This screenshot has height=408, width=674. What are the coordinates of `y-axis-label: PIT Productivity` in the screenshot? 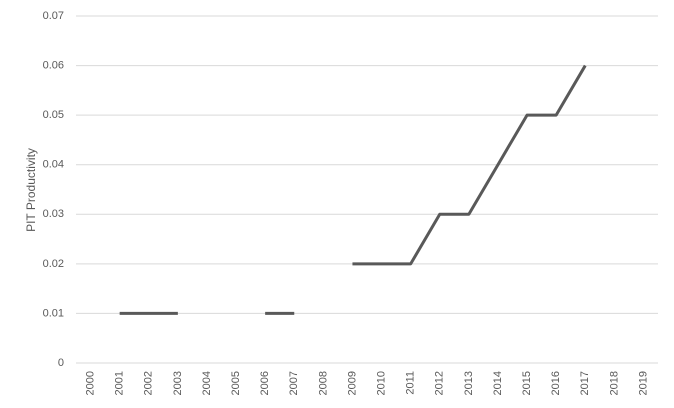 It's located at (31, 190).